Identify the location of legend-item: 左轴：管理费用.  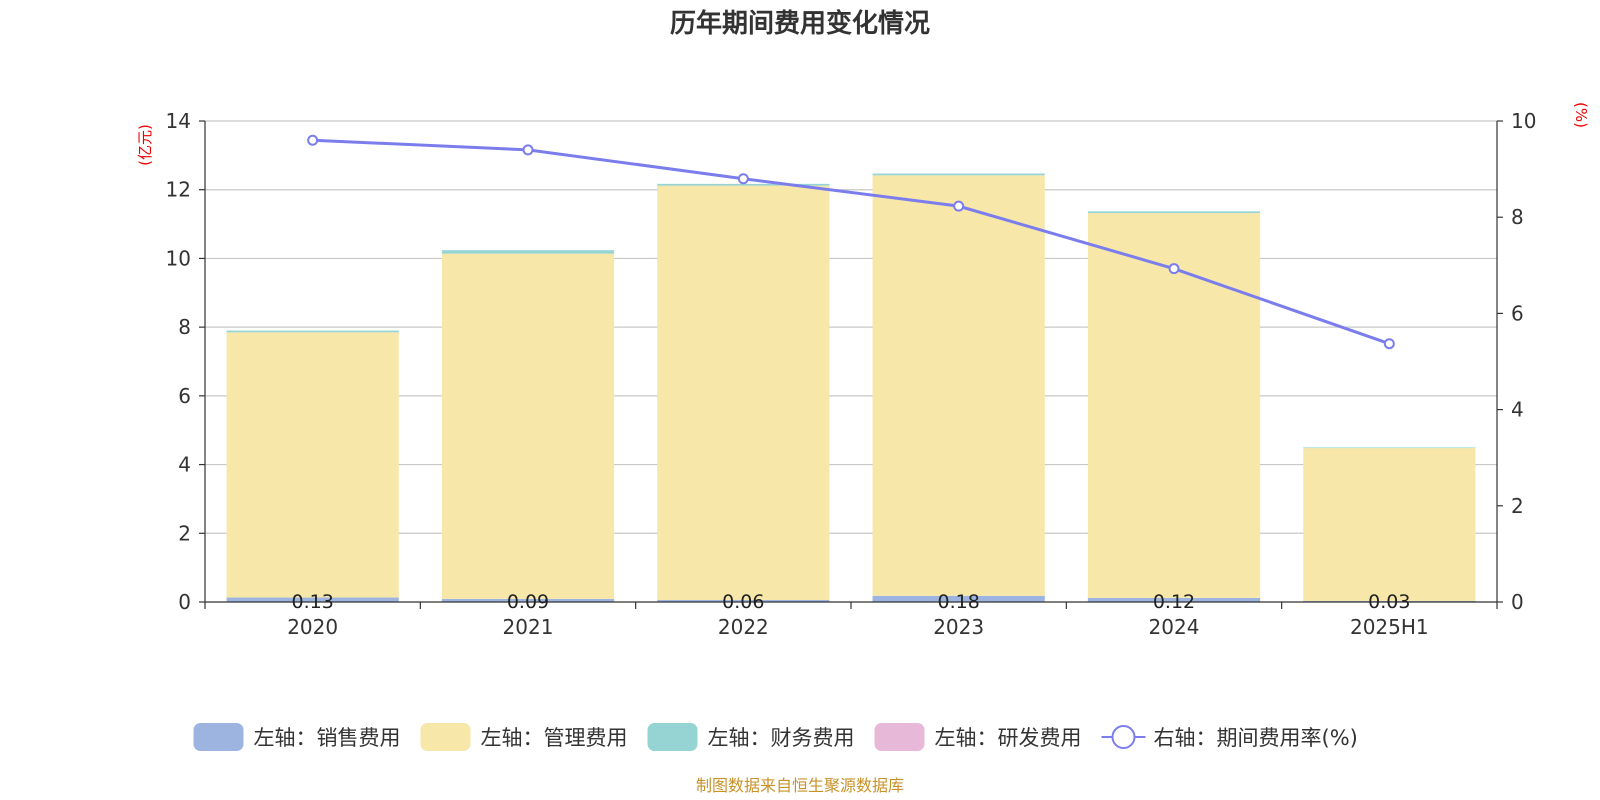
(524, 737).